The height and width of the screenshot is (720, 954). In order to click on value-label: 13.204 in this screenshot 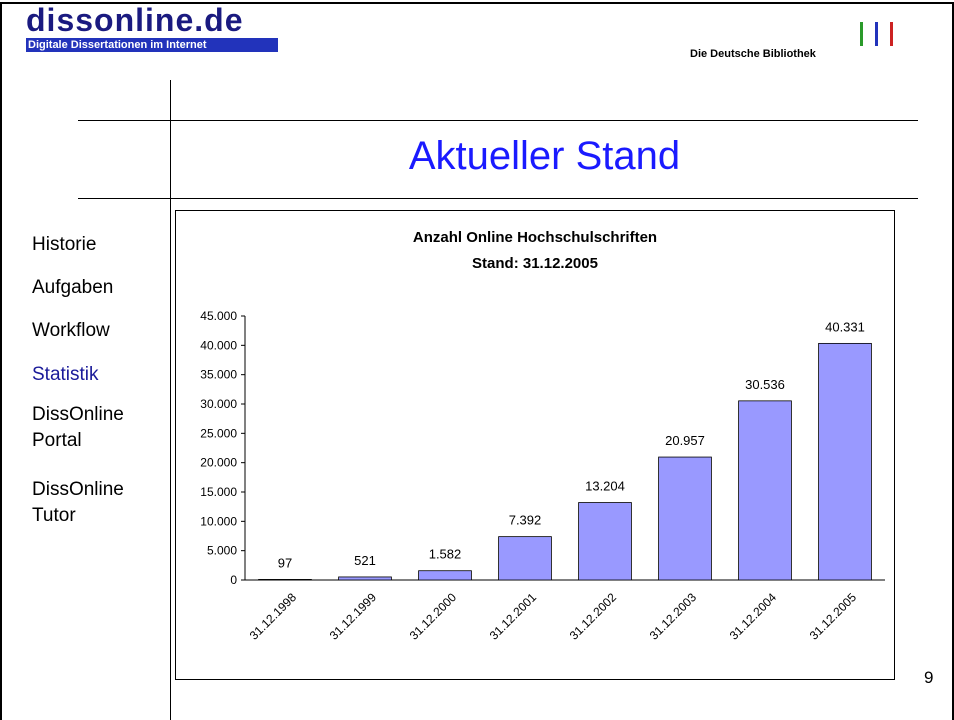, I will do `click(605, 486)`.